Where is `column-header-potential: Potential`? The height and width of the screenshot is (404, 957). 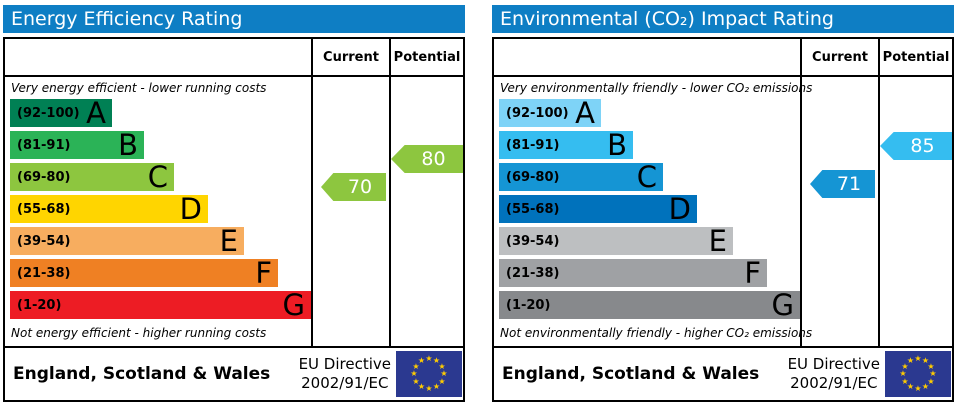
column-header-potential: Potential is located at coordinates (916, 57).